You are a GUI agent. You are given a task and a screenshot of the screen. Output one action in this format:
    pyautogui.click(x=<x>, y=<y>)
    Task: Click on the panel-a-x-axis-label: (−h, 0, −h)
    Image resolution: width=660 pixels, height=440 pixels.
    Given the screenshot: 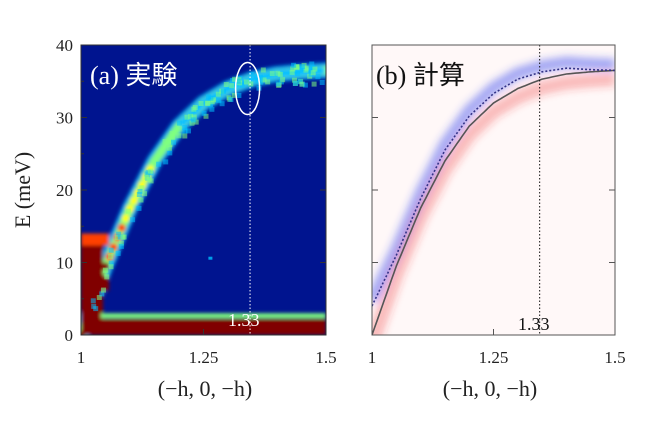 What is the action you would take?
    pyautogui.click(x=205, y=388)
    